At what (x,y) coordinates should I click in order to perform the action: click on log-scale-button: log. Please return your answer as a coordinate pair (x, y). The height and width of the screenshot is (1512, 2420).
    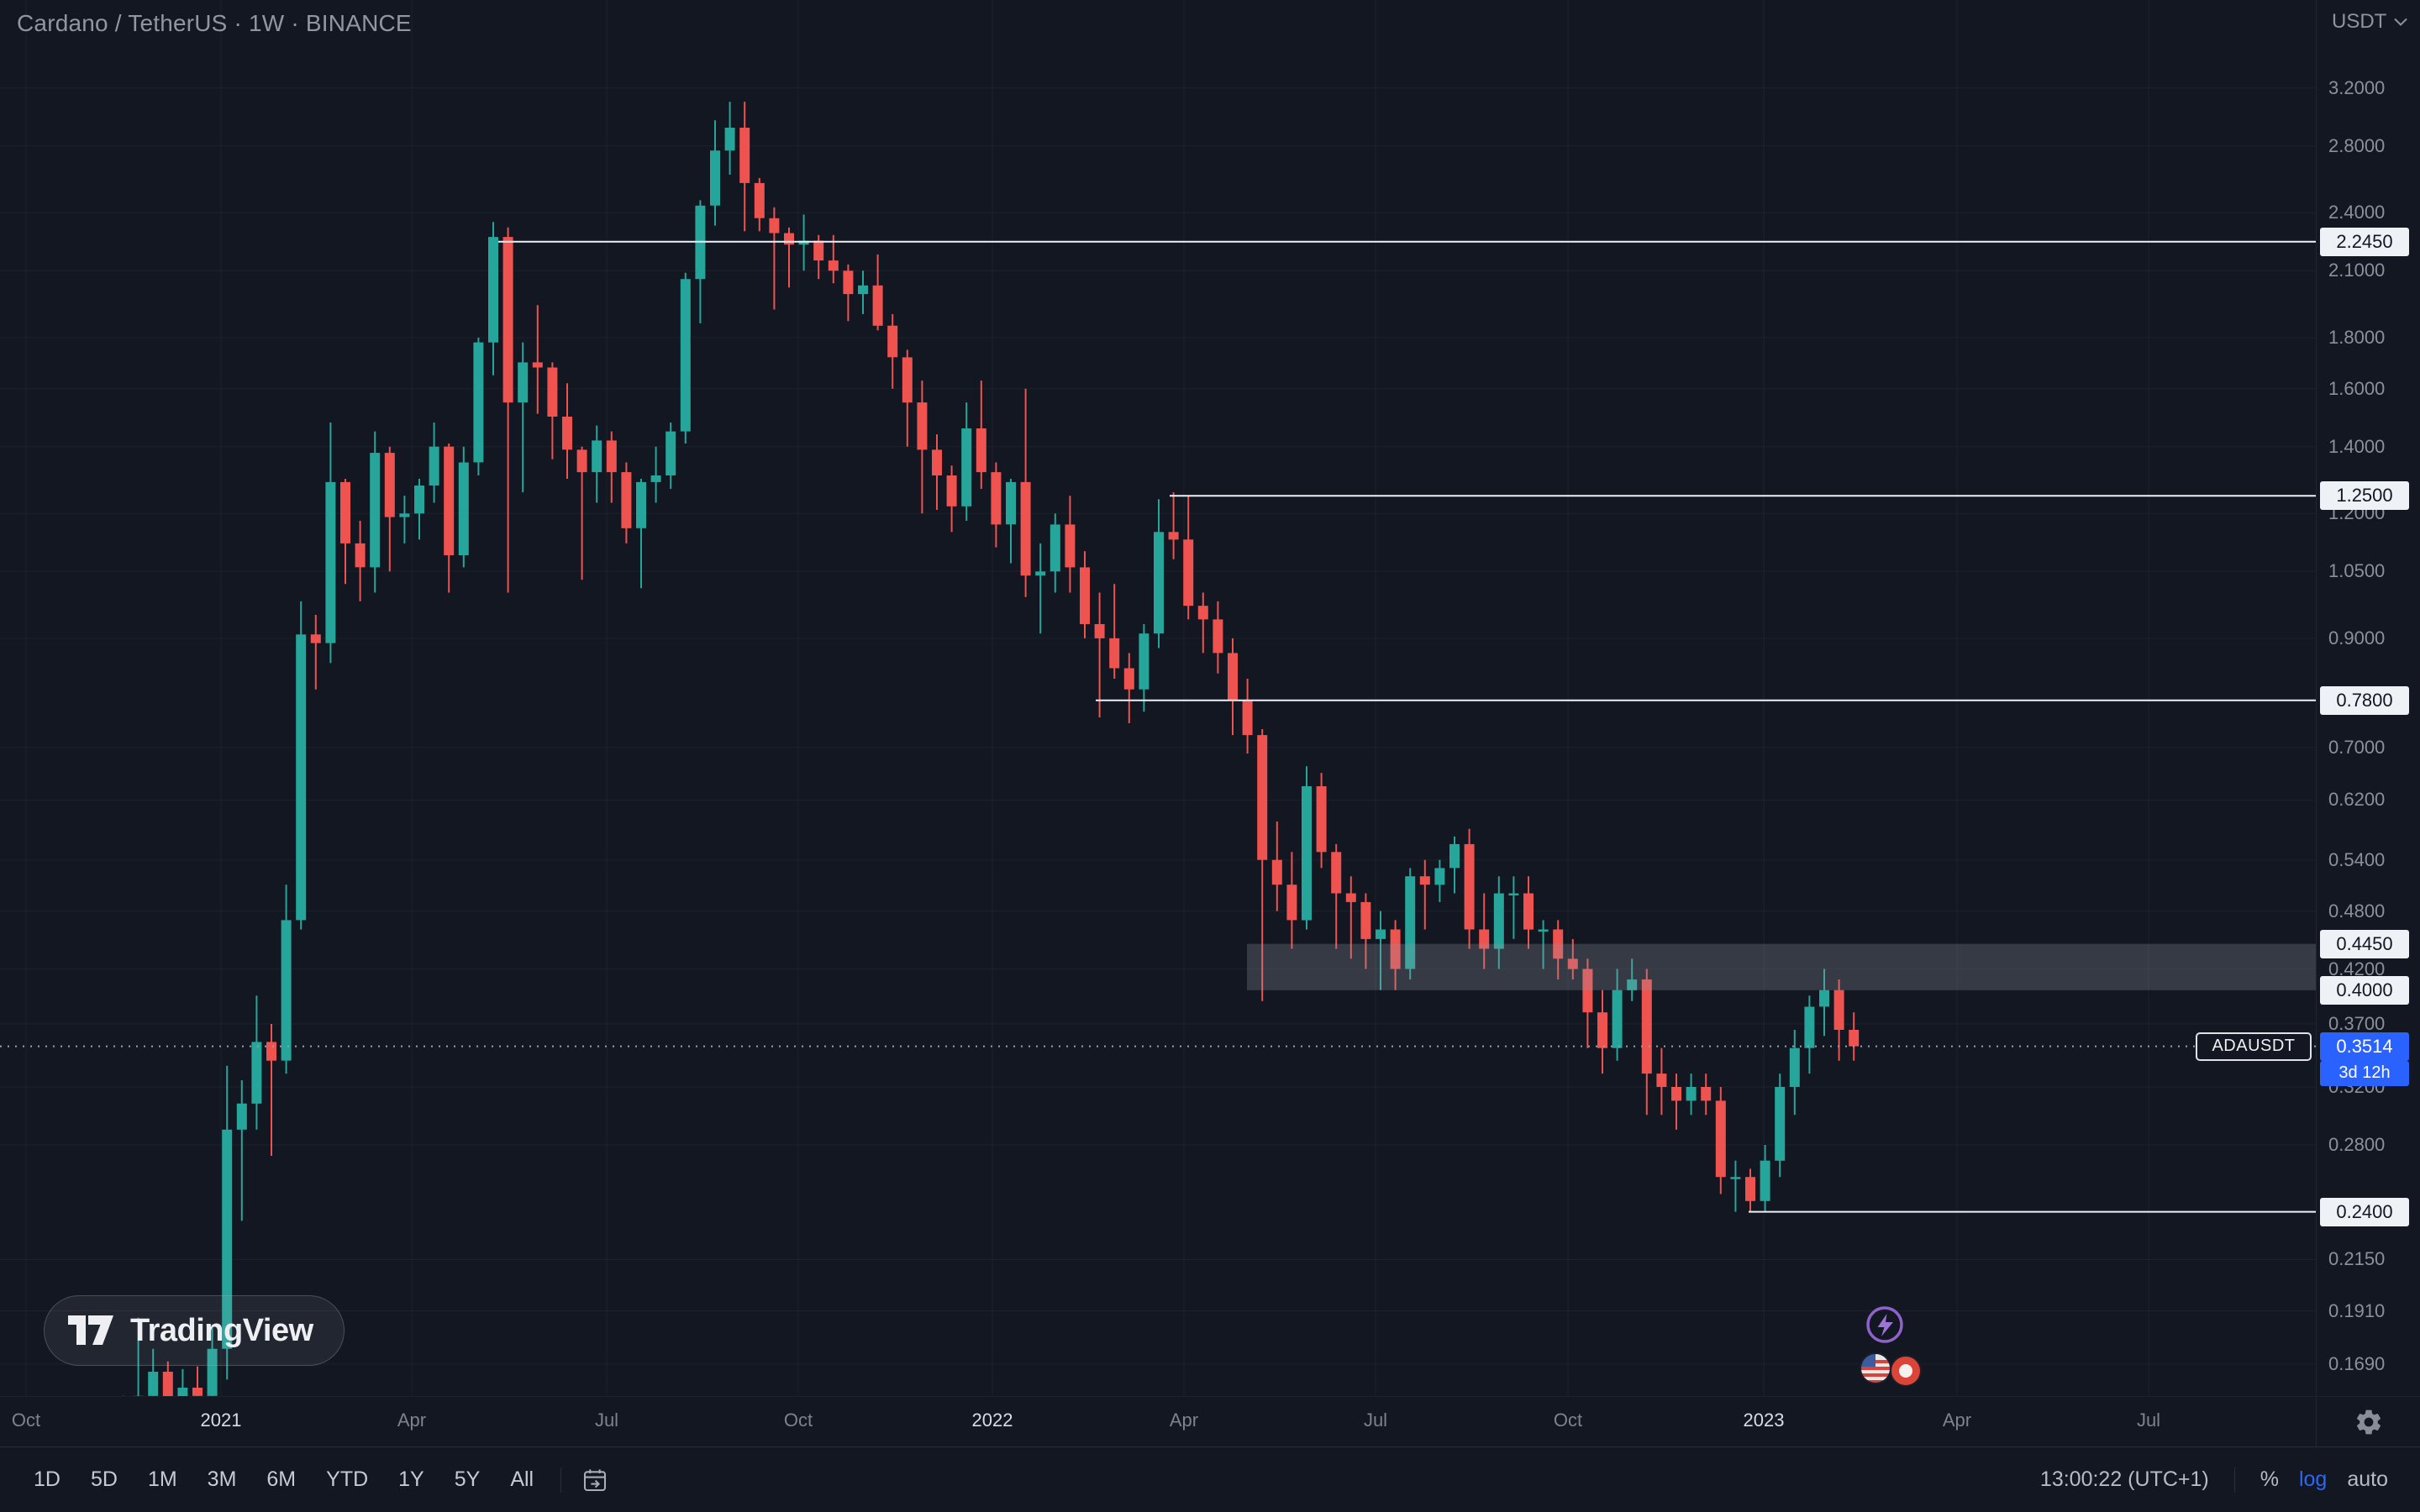
    Looking at the image, I should click on (2313, 1480).